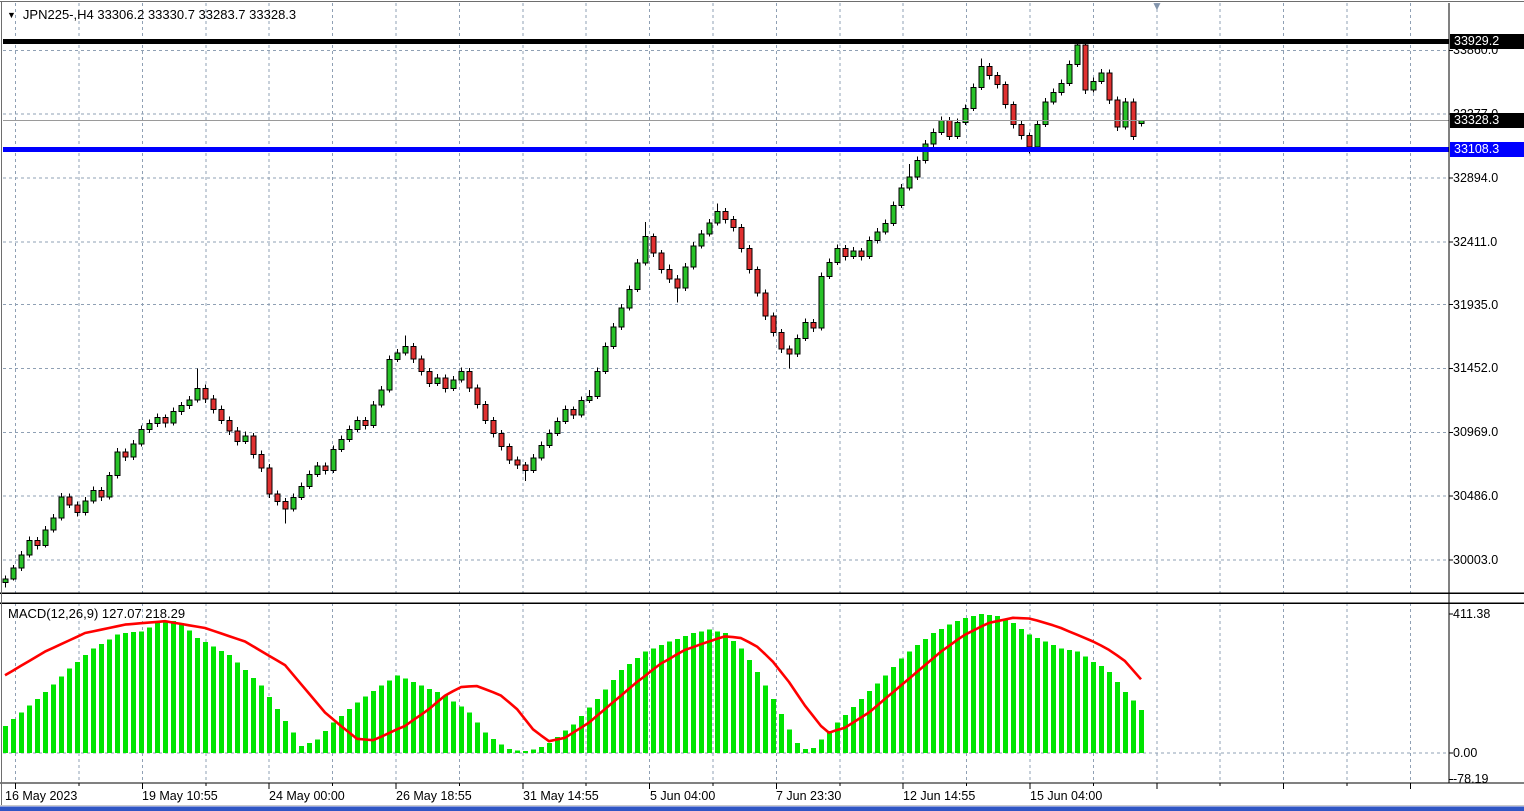 The width and height of the screenshot is (1524, 811). I want to click on macd-tick-label: -78.19, so click(1471, 779).